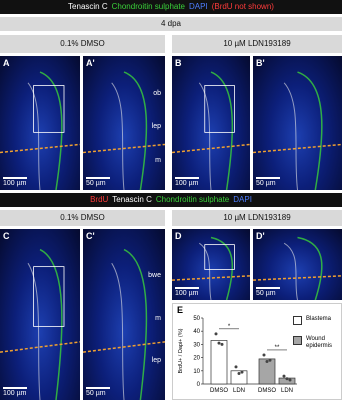  Describe the element at coordinates (319, 342) in the screenshot. I see `legend-label: Wound epidermis` at that location.